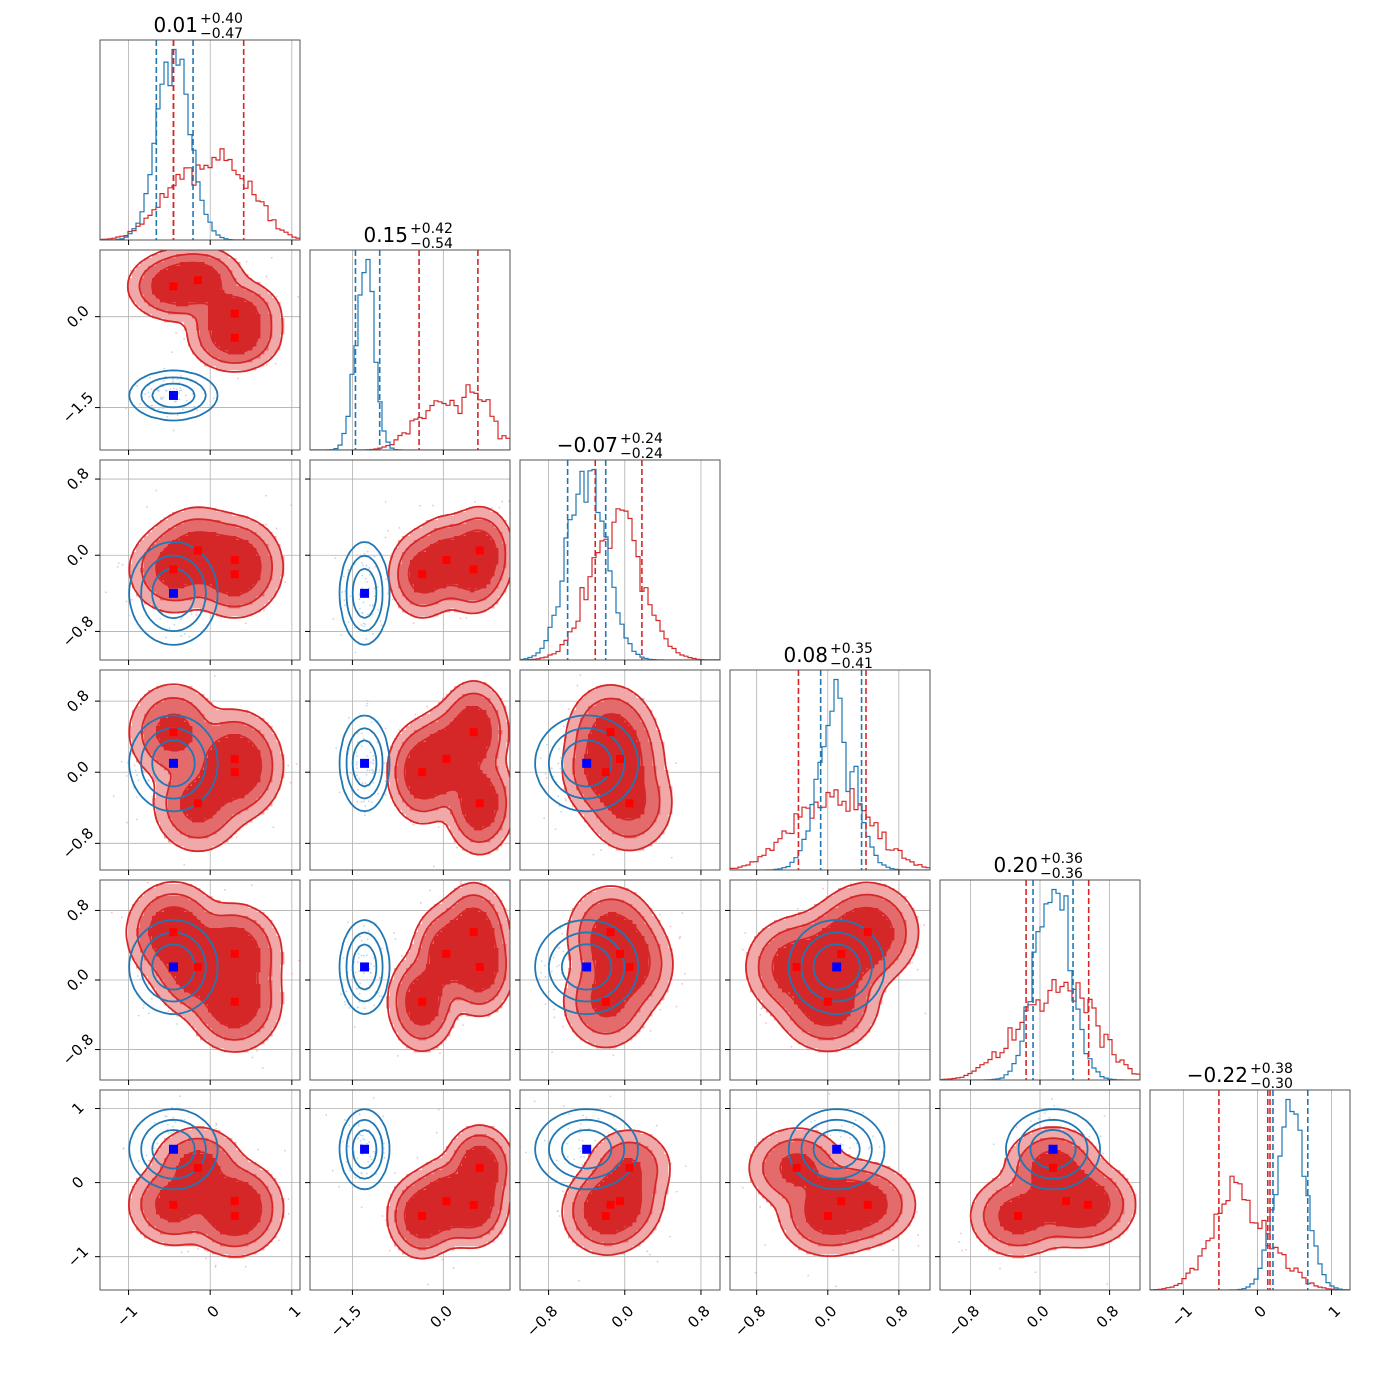 This screenshot has height=1390, width=1390. I want to click on red-histogram, so click(830, 829).